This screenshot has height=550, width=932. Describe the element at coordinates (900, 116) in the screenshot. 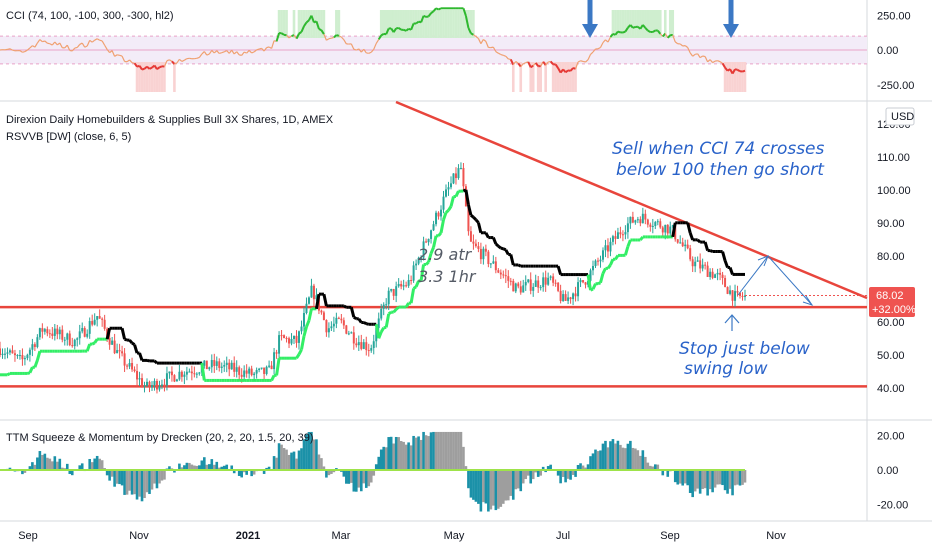

I see `currency-box` at that location.